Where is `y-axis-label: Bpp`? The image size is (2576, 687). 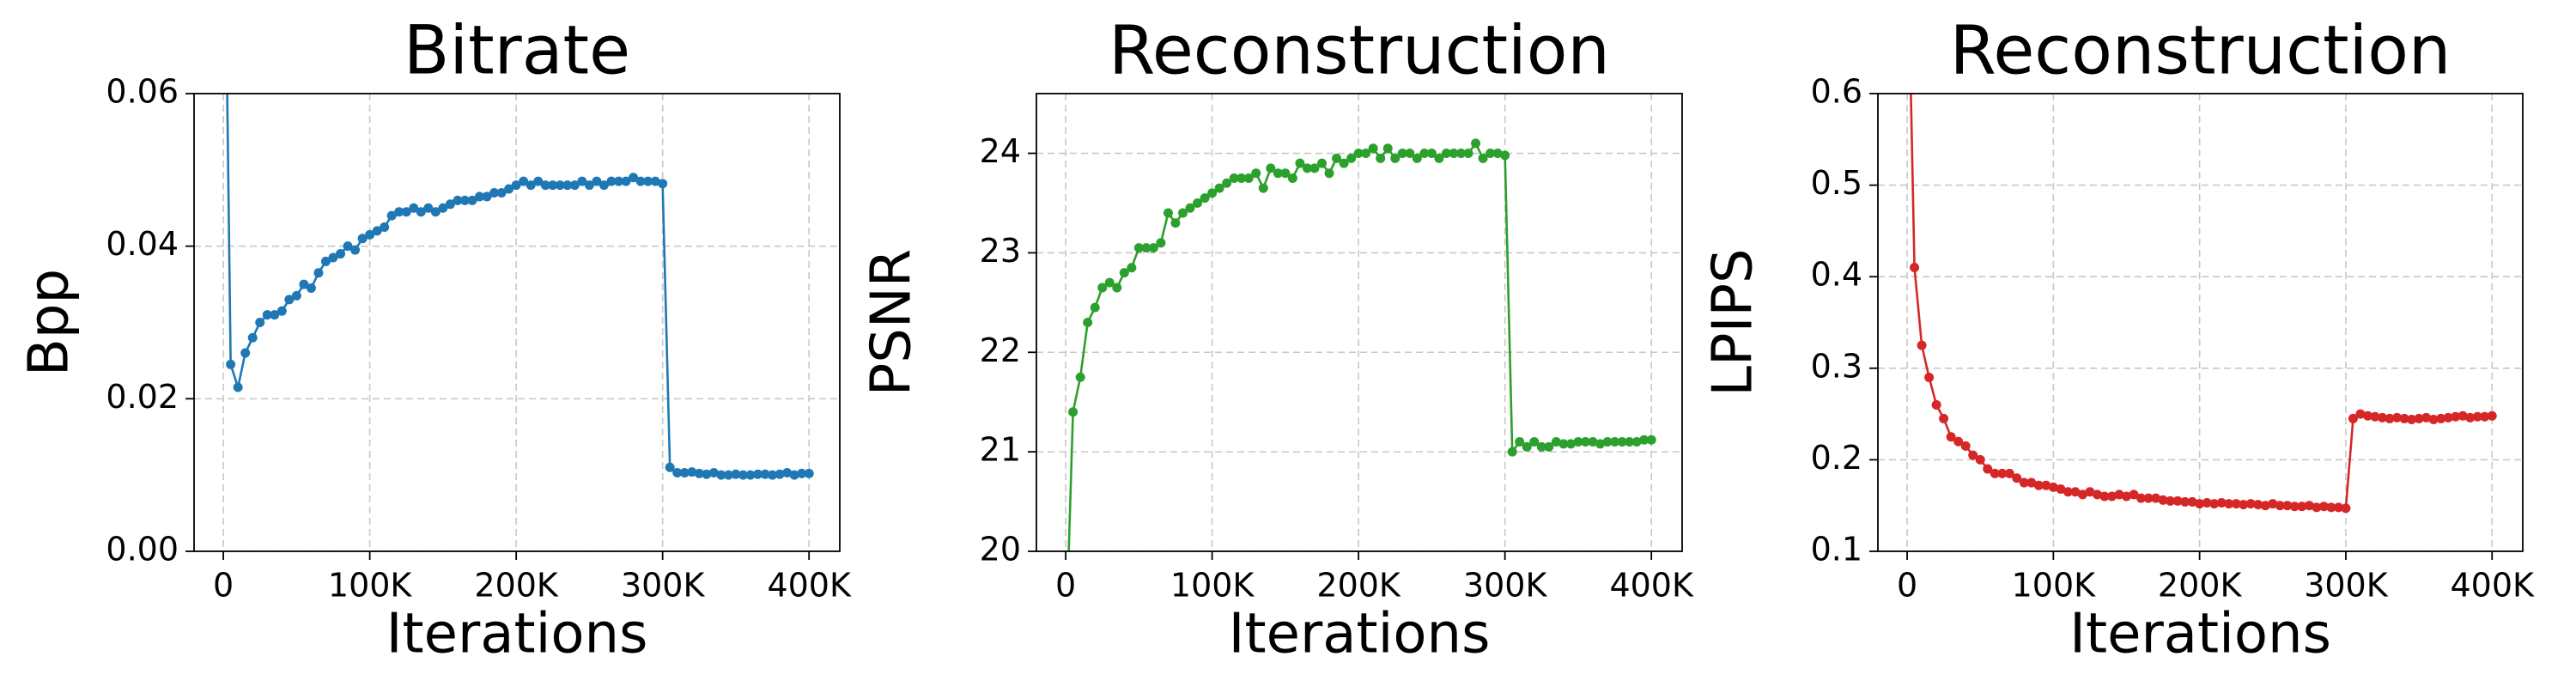
y-axis-label: Bpp is located at coordinates (50, 322).